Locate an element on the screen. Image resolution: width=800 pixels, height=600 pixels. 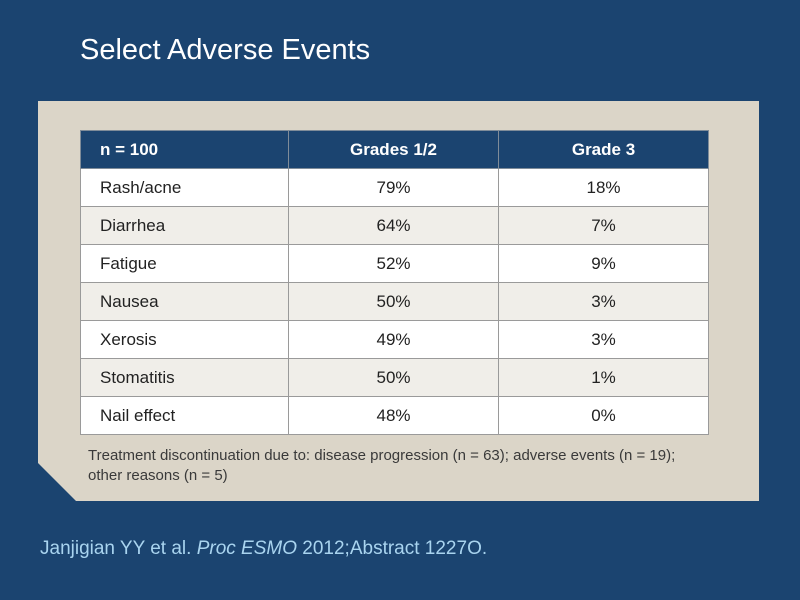
citation-journal: Proc ESMO is located at coordinates (246, 548).